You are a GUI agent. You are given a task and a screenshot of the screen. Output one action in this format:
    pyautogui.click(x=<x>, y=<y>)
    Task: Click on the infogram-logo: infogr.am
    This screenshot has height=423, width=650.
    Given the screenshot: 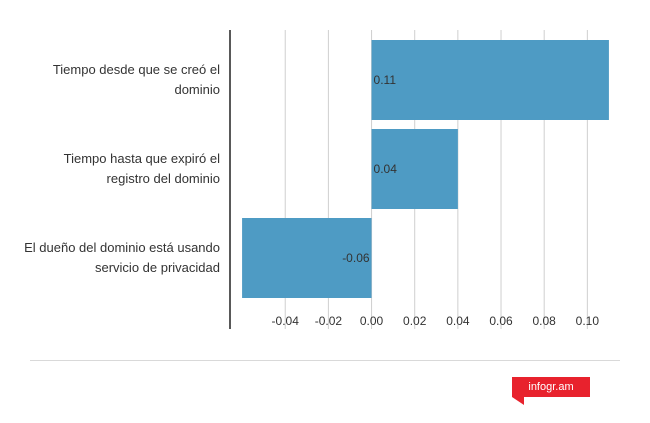 What is the action you would take?
    pyautogui.click(x=551, y=391)
    